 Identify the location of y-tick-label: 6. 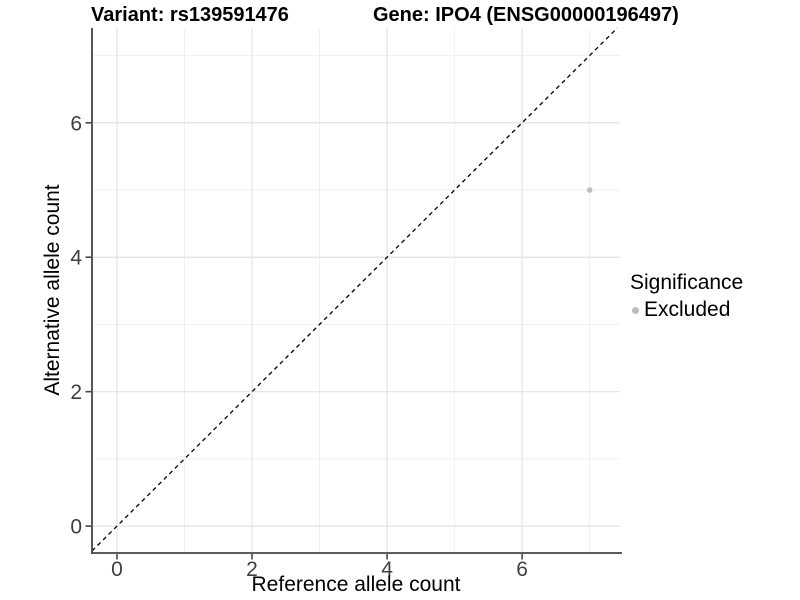
(76, 123).